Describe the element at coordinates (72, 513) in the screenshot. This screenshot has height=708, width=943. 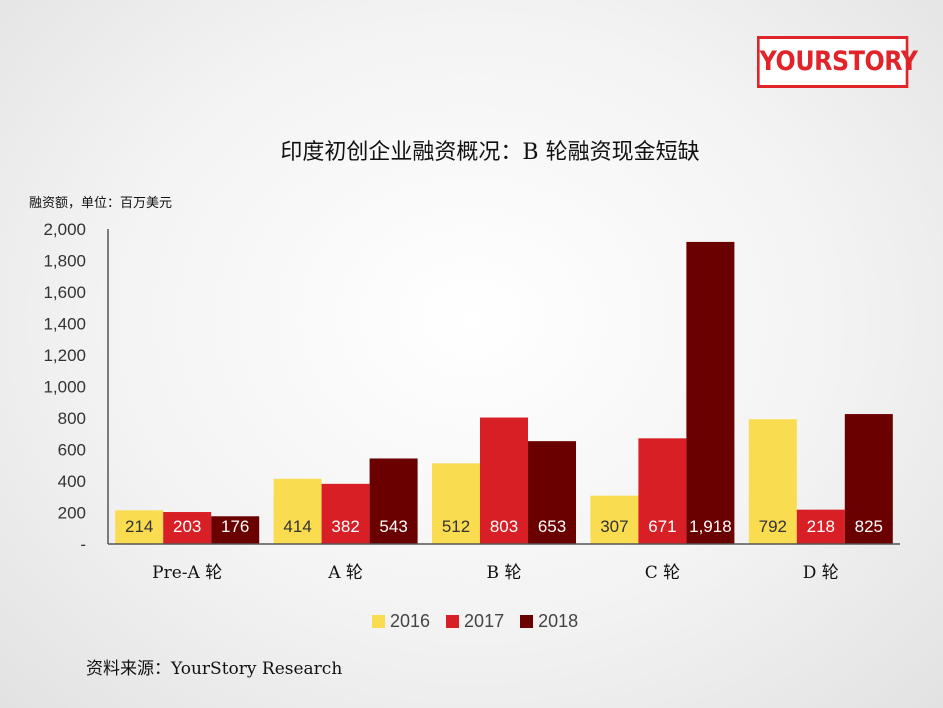
I see `y-tick-label: 200` at that location.